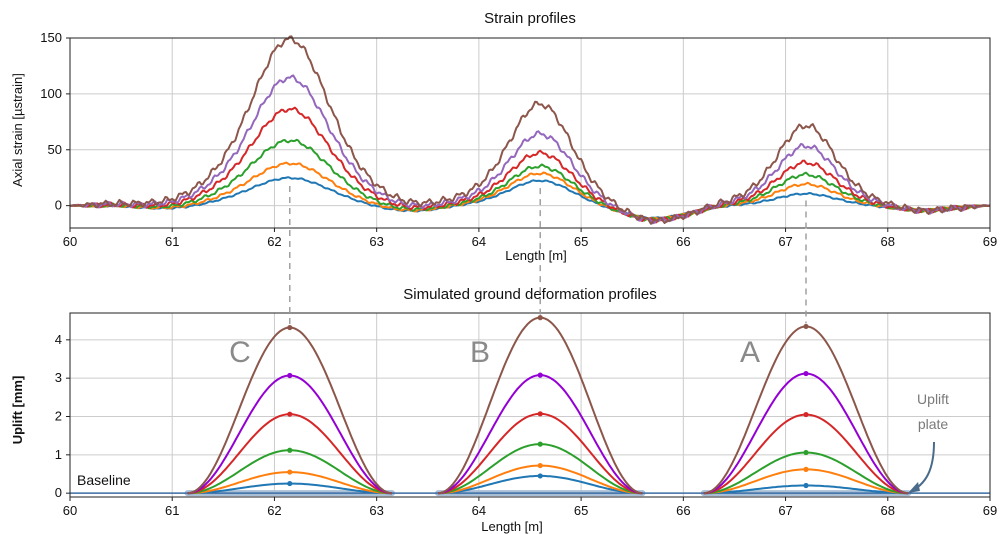  I want to click on uplift-xtick-label: 68, so click(888, 510).